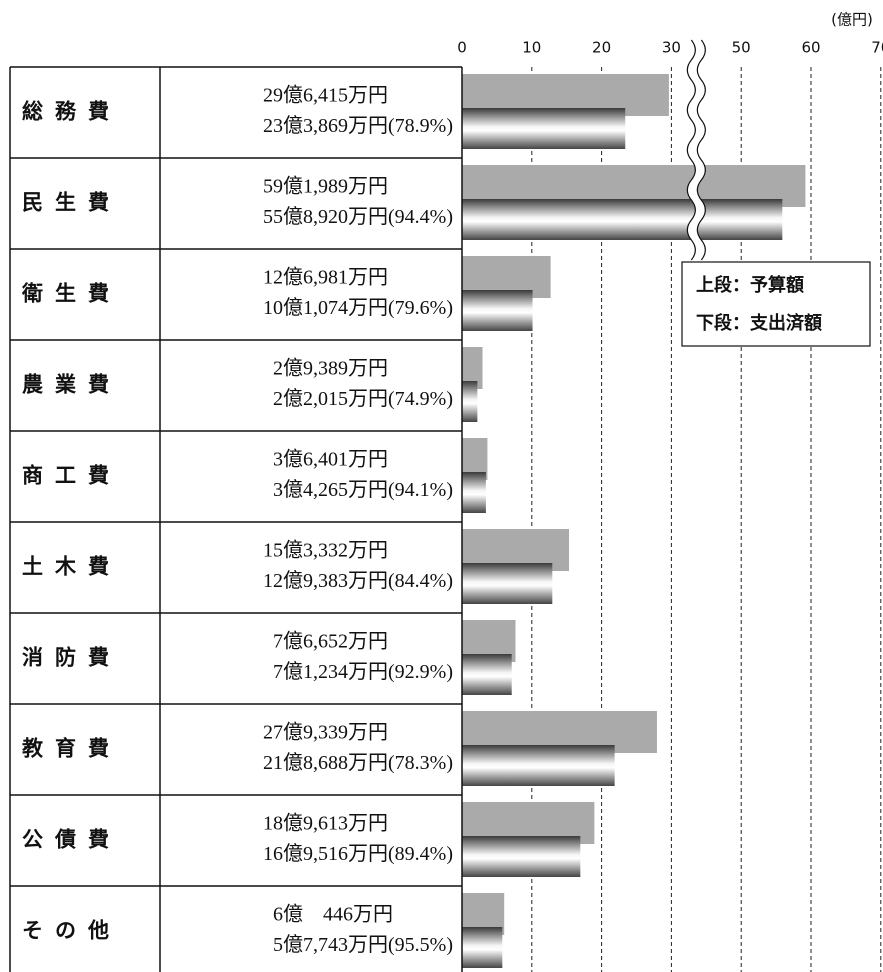  What do you see at coordinates (420, 217) in the screenshot?
I see `rate-label: (94.4%)` at bounding box center [420, 217].